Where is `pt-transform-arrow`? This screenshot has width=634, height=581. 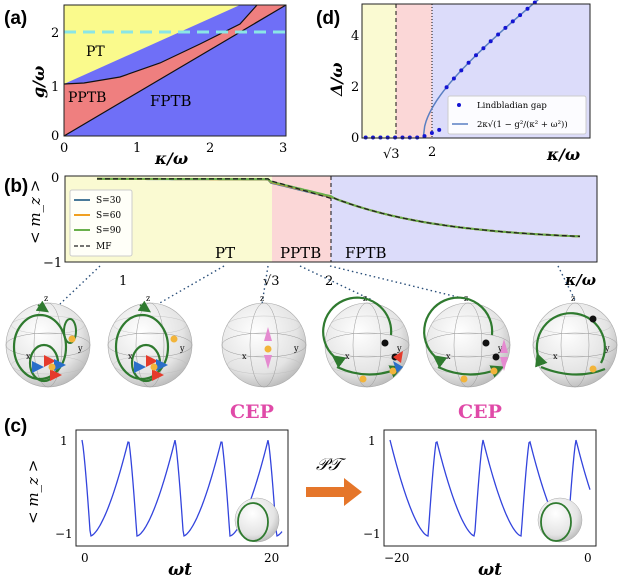
pt-transform-arrow is located at coordinates (334, 492).